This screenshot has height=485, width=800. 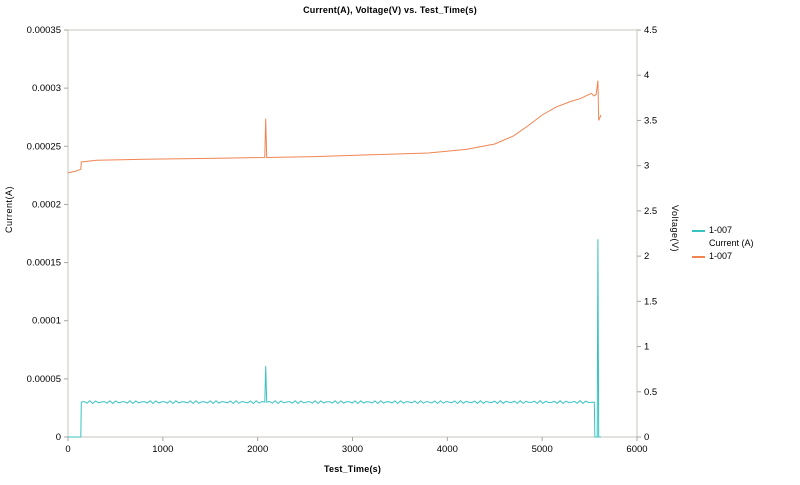 I want to click on svg-text: 0.00005, so click(x=44, y=379).